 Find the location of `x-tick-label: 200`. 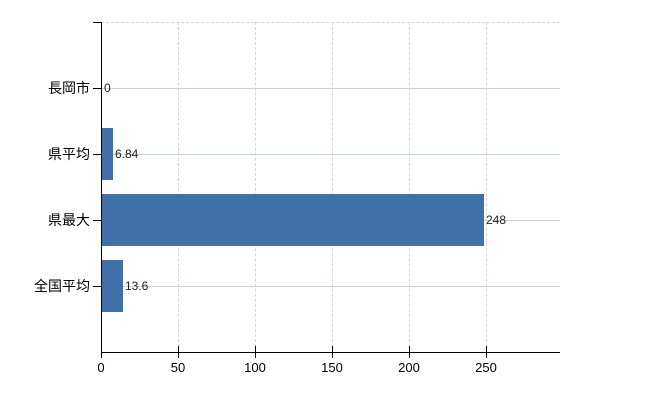

x-tick-label: 200 is located at coordinates (409, 367).